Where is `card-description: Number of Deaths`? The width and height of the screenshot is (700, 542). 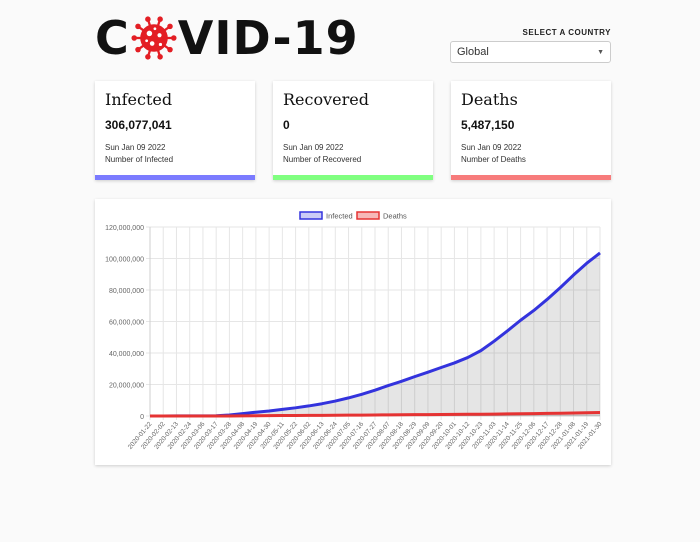 card-description: Number of Deaths is located at coordinates (493, 159).